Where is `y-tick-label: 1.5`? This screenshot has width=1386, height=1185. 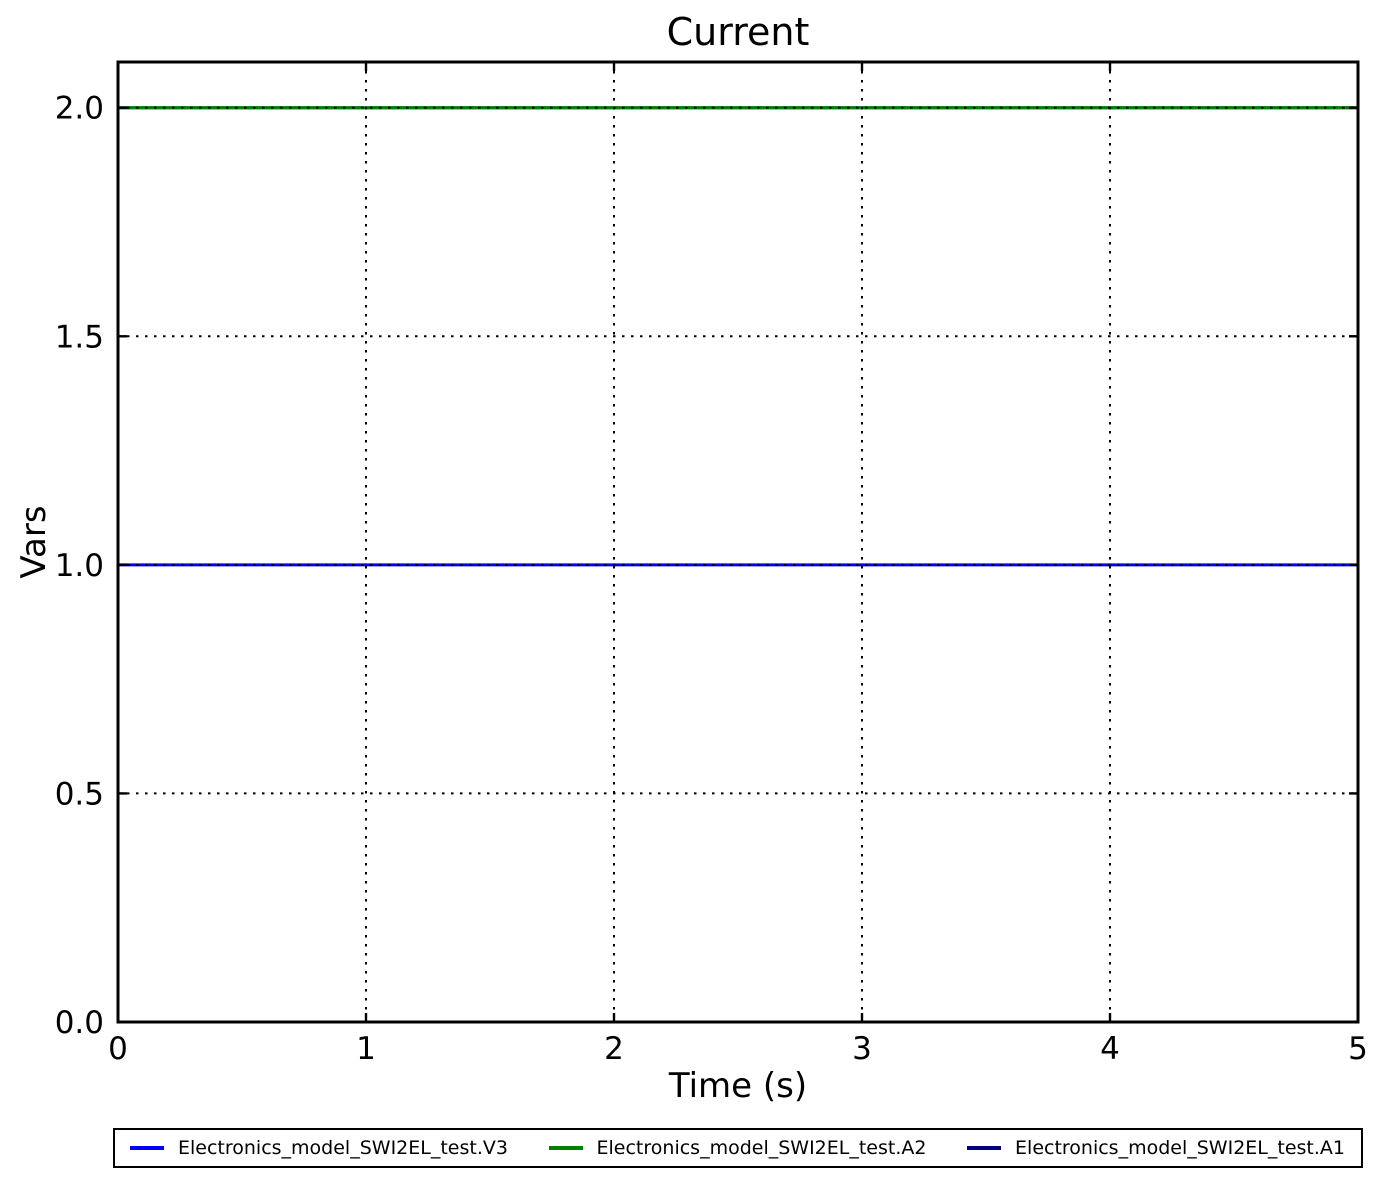 y-tick-label: 1.5 is located at coordinates (79, 337).